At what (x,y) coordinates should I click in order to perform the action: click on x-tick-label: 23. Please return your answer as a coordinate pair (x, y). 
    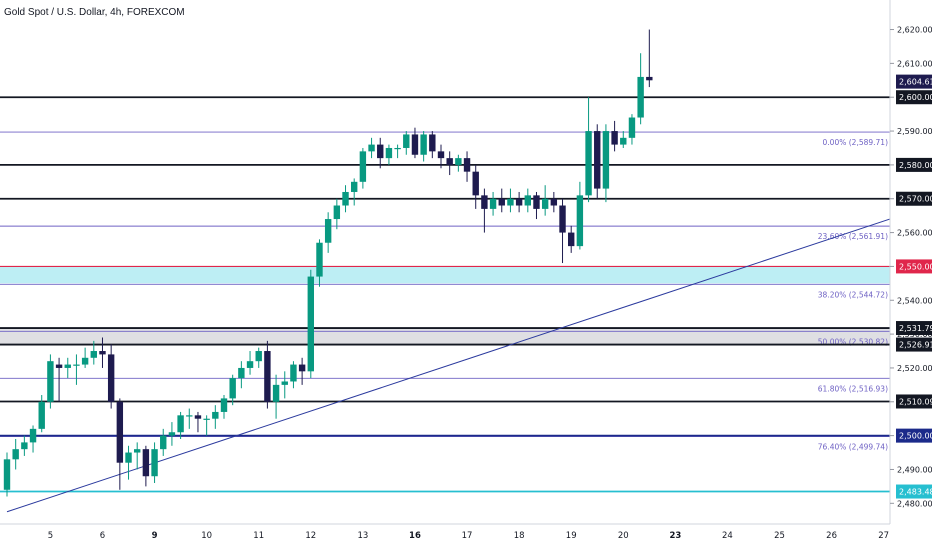
    Looking at the image, I should click on (675, 536).